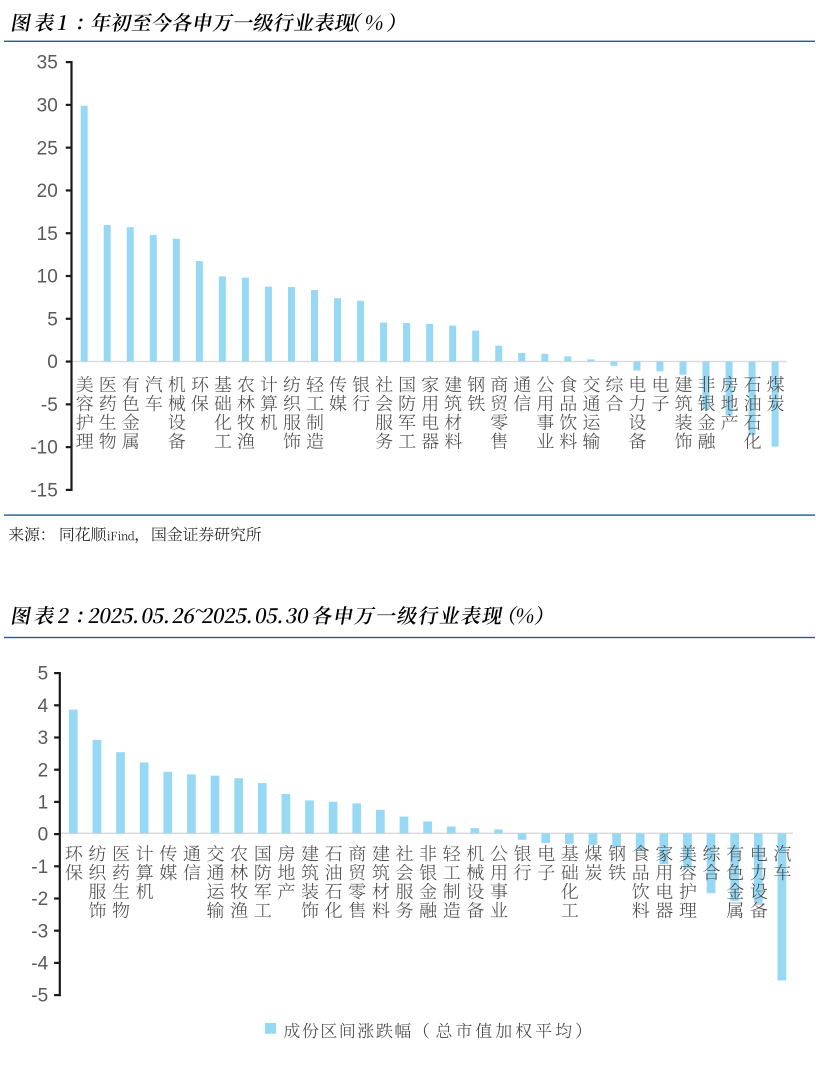 The width and height of the screenshot is (816, 1072). What do you see at coordinates (43, 803) in the screenshot?
I see `svg-text: 1` at bounding box center [43, 803].